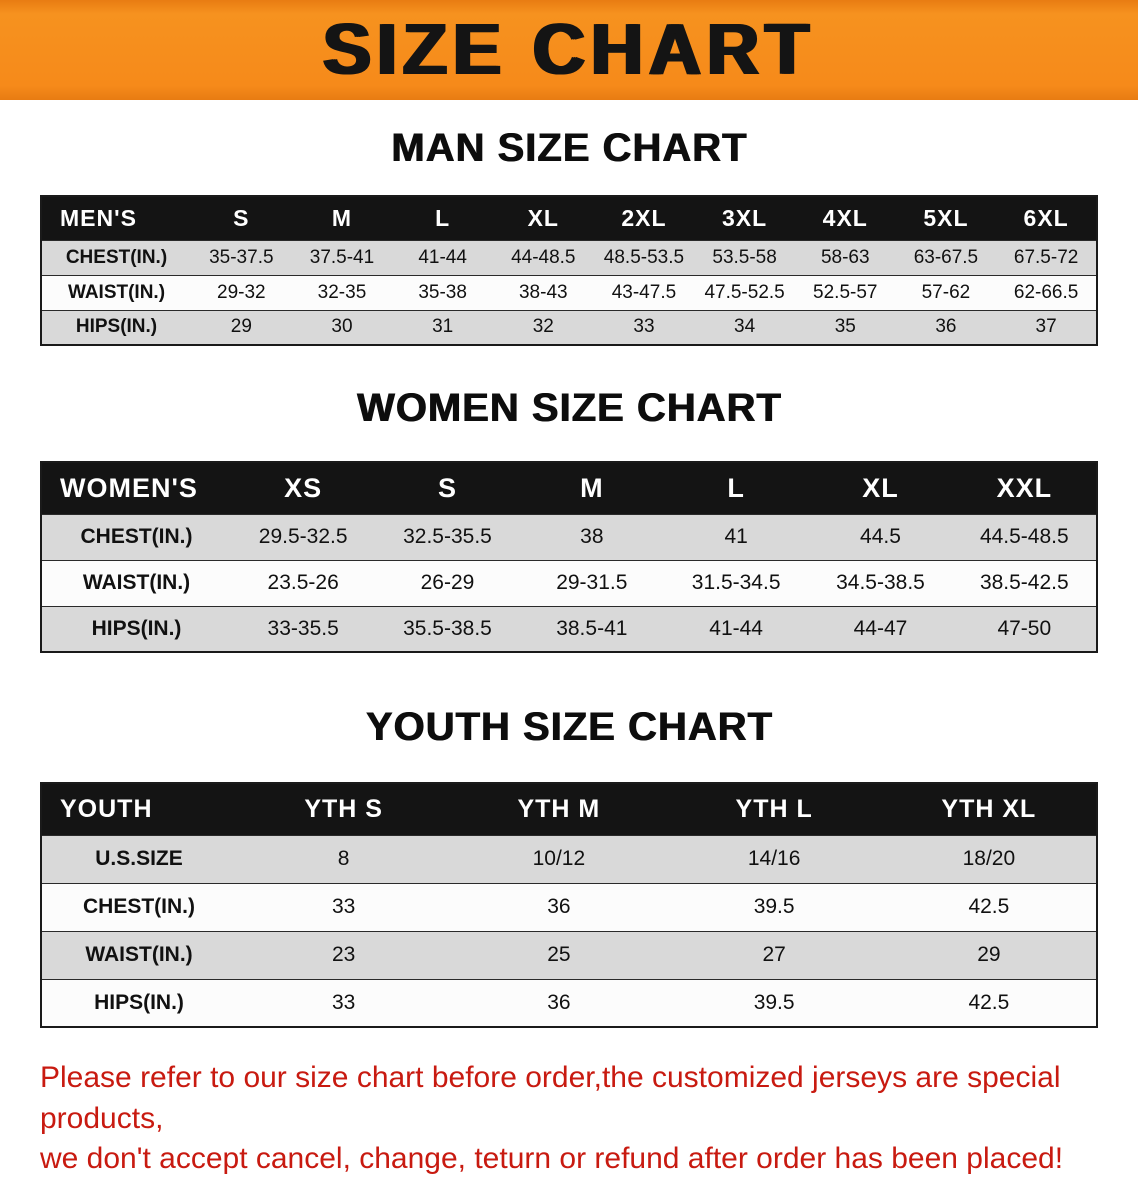 Image resolution: width=1138 pixels, height=1204 pixels. I want to click on size-column-header: XXL, so click(1024, 488).